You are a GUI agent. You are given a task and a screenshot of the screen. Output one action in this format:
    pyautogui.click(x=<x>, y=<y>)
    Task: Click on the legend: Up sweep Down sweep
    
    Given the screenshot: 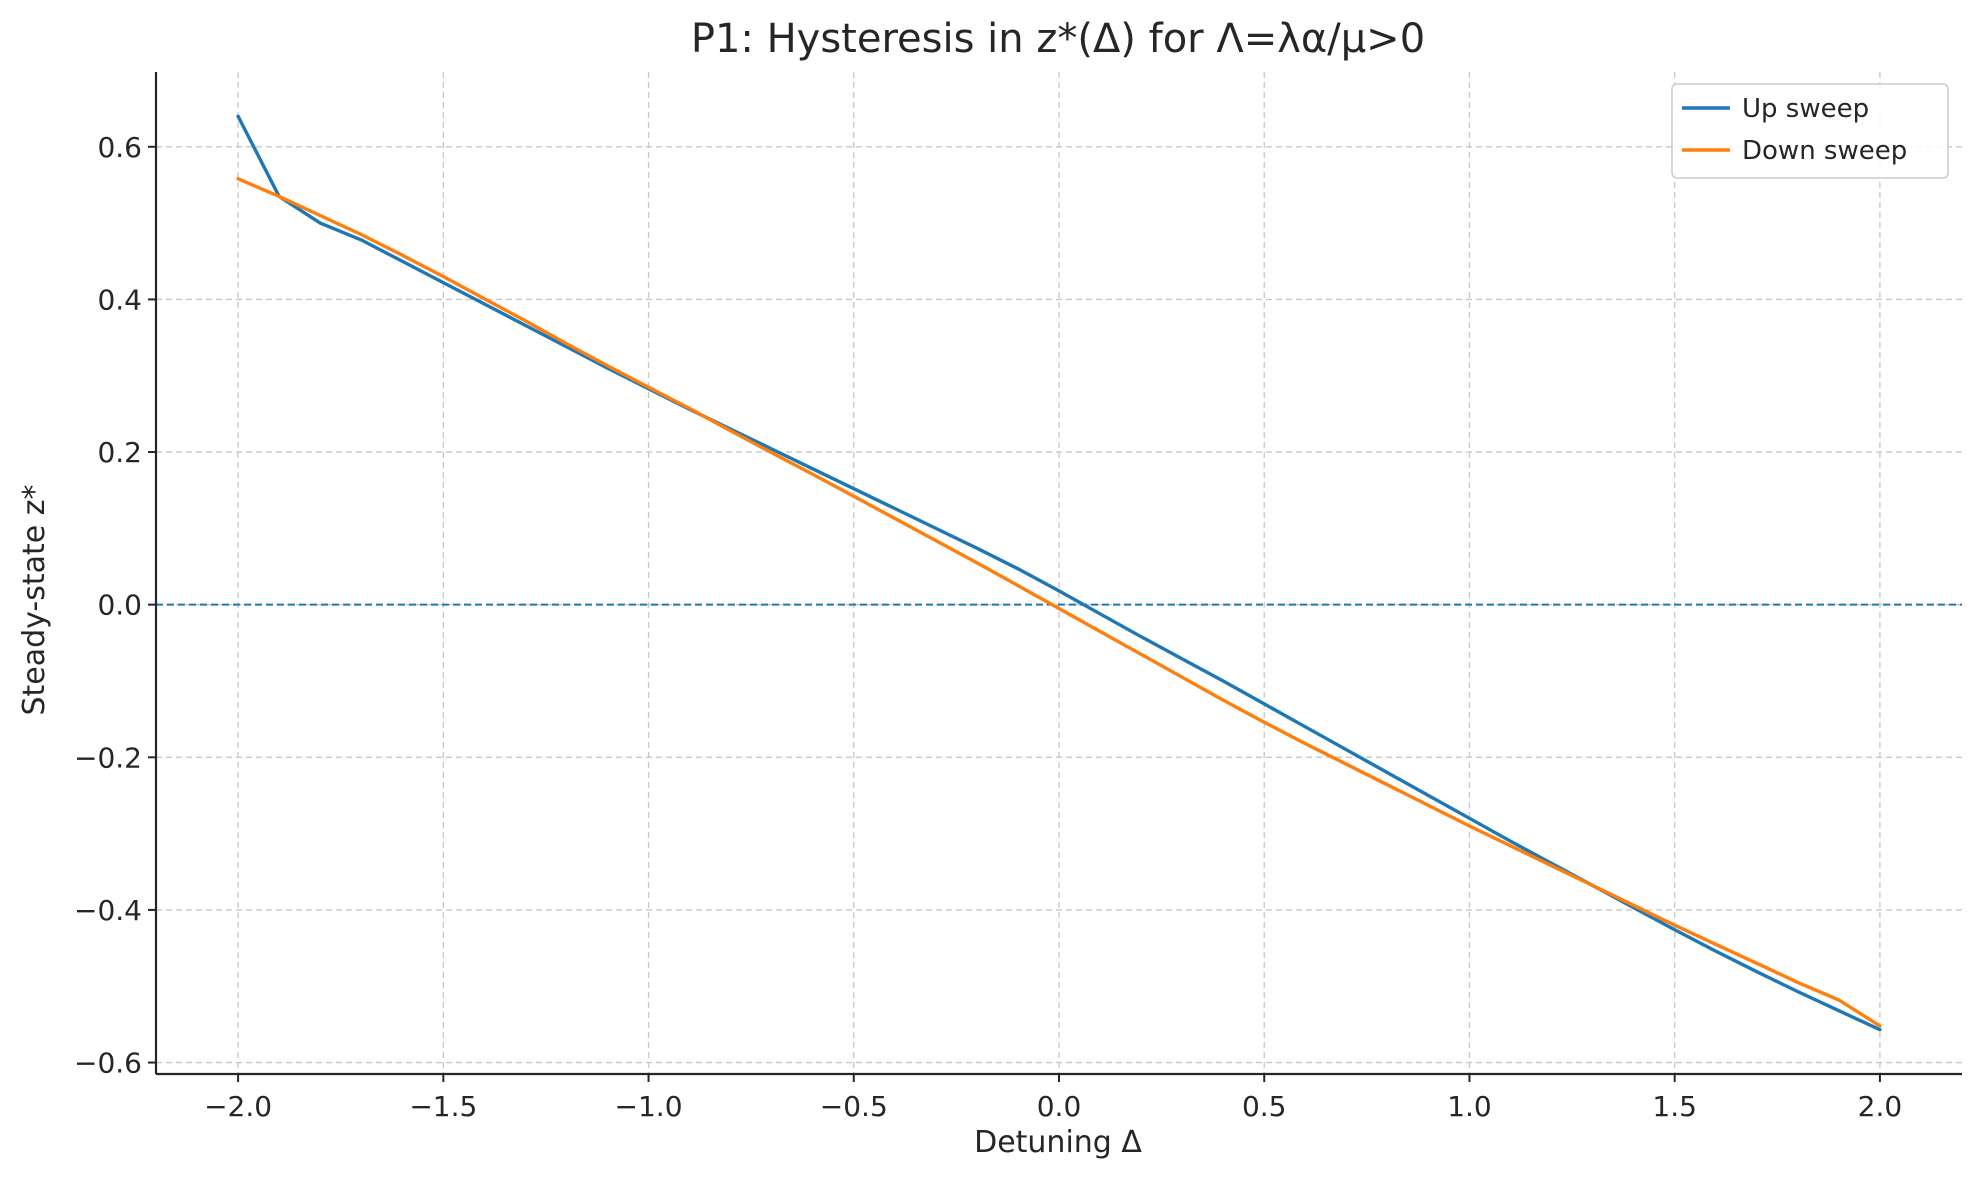 What is the action you would take?
    pyautogui.click(x=1810, y=131)
    